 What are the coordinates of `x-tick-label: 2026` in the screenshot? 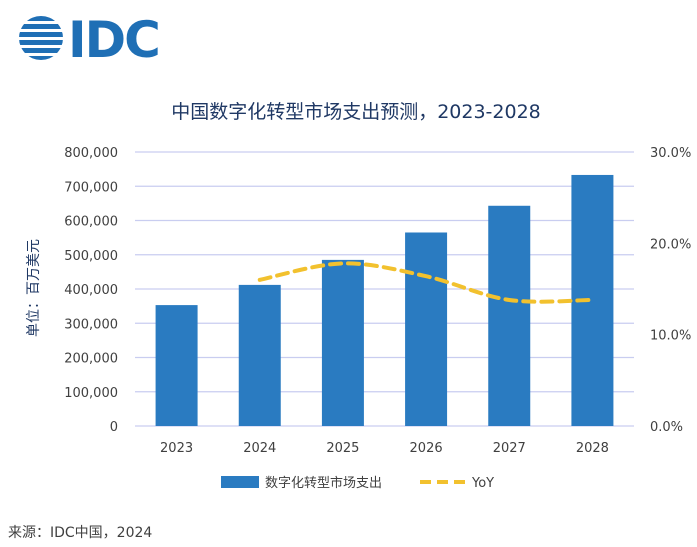 It's located at (426, 448).